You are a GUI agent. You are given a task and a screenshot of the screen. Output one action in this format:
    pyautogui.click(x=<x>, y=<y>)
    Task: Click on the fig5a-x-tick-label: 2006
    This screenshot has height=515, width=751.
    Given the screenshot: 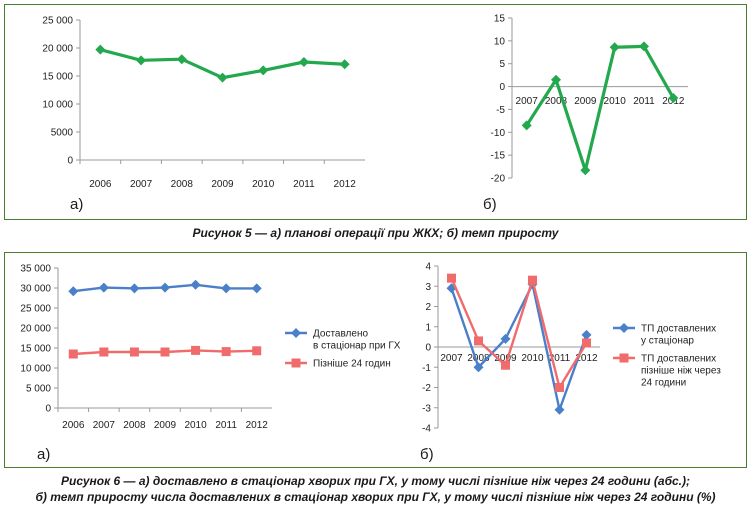 What is the action you would take?
    pyautogui.click(x=100, y=184)
    